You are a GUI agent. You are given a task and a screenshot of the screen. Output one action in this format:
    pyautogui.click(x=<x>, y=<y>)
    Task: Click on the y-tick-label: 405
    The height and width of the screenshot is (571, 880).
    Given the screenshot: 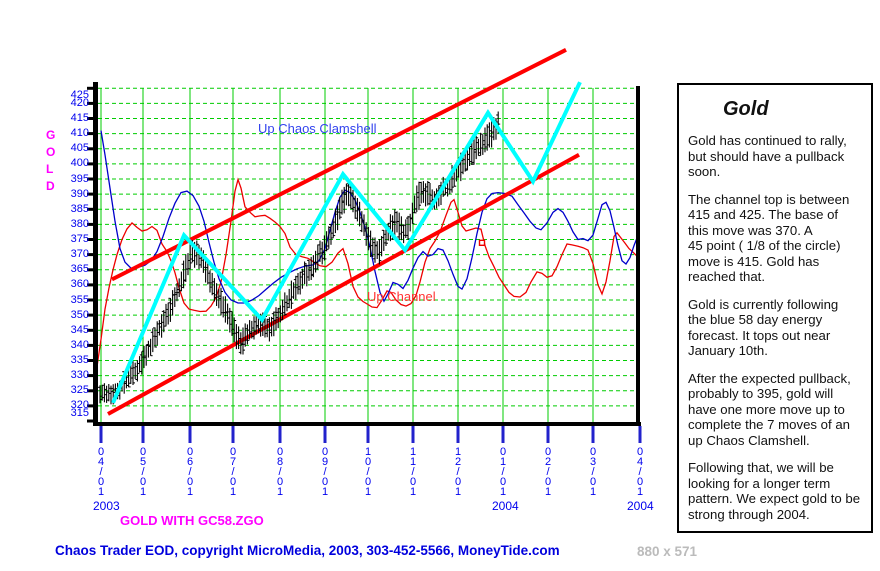 What is the action you would take?
    pyautogui.click(x=79, y=148)
    